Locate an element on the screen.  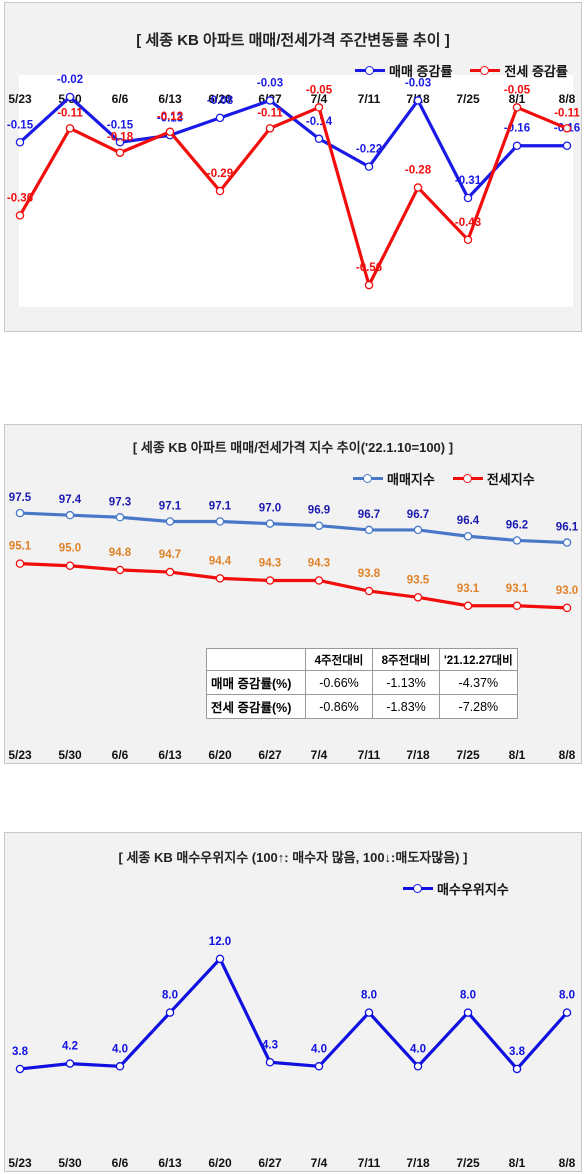
x-tick-label: 5/30 is located at coordinates (70, 1163).